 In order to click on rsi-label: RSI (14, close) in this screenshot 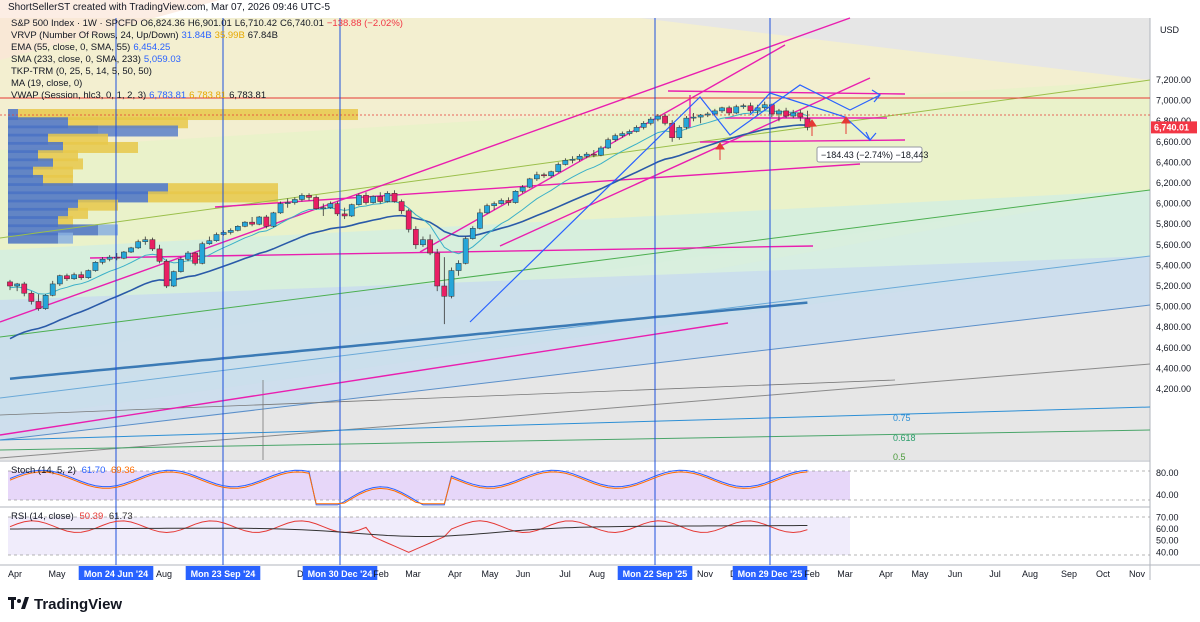, I will do `click(42, 516)`.